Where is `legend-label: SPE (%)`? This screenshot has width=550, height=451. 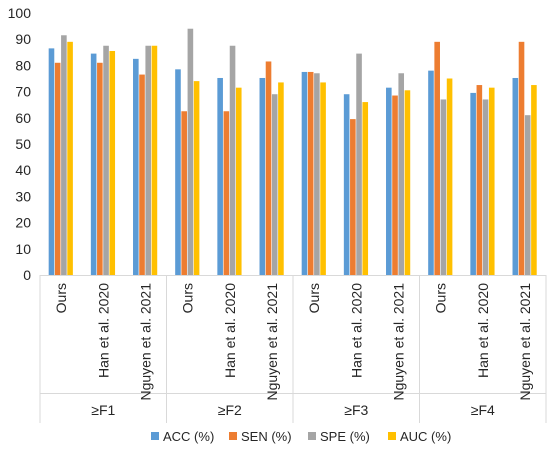
legend-label: SPE (%) is located at coordinates (345, 436).